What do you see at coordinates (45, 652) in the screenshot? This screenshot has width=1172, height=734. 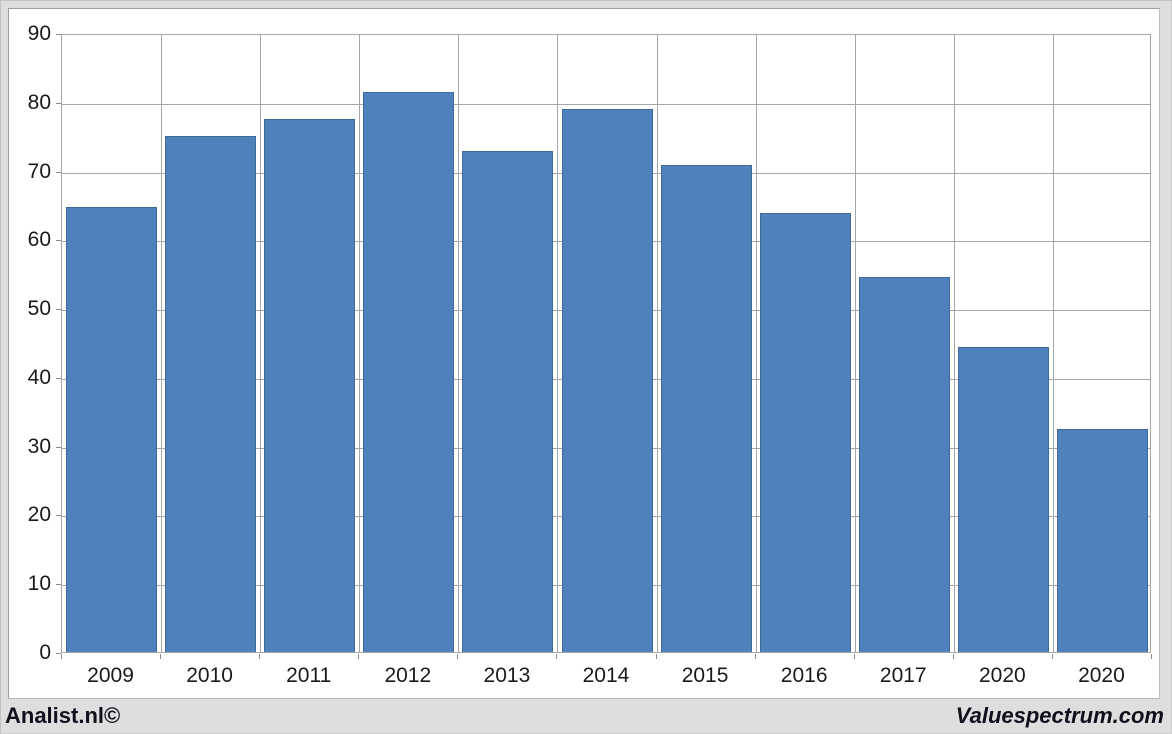 I see `y-tick-label: 0` at bounding box center [45, 652].